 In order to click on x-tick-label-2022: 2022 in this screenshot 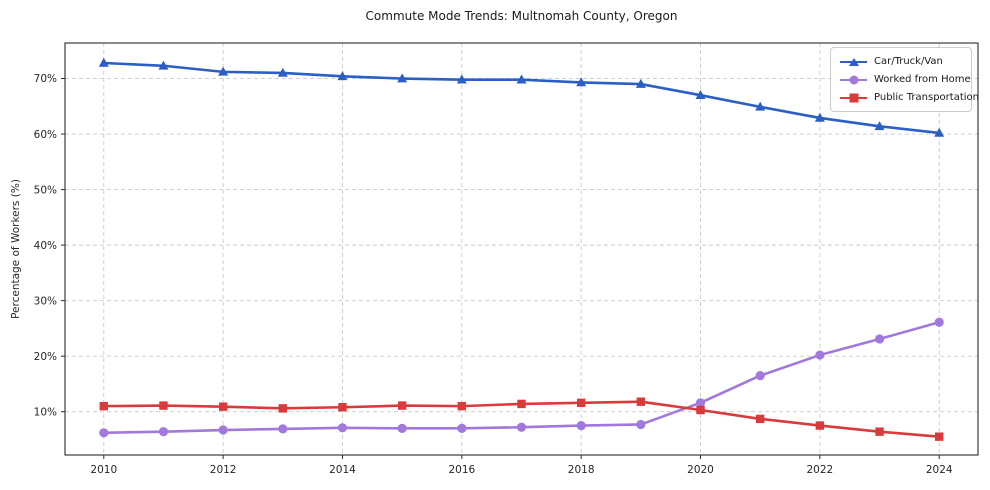, I will do `click(819, 470)`.